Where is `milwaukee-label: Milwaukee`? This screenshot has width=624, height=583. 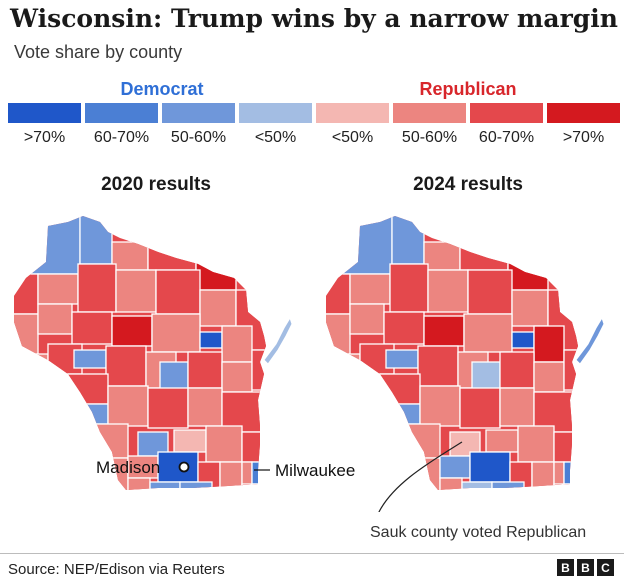
milwaukee-label: Milwaukee is located at coordinates (315, 470).